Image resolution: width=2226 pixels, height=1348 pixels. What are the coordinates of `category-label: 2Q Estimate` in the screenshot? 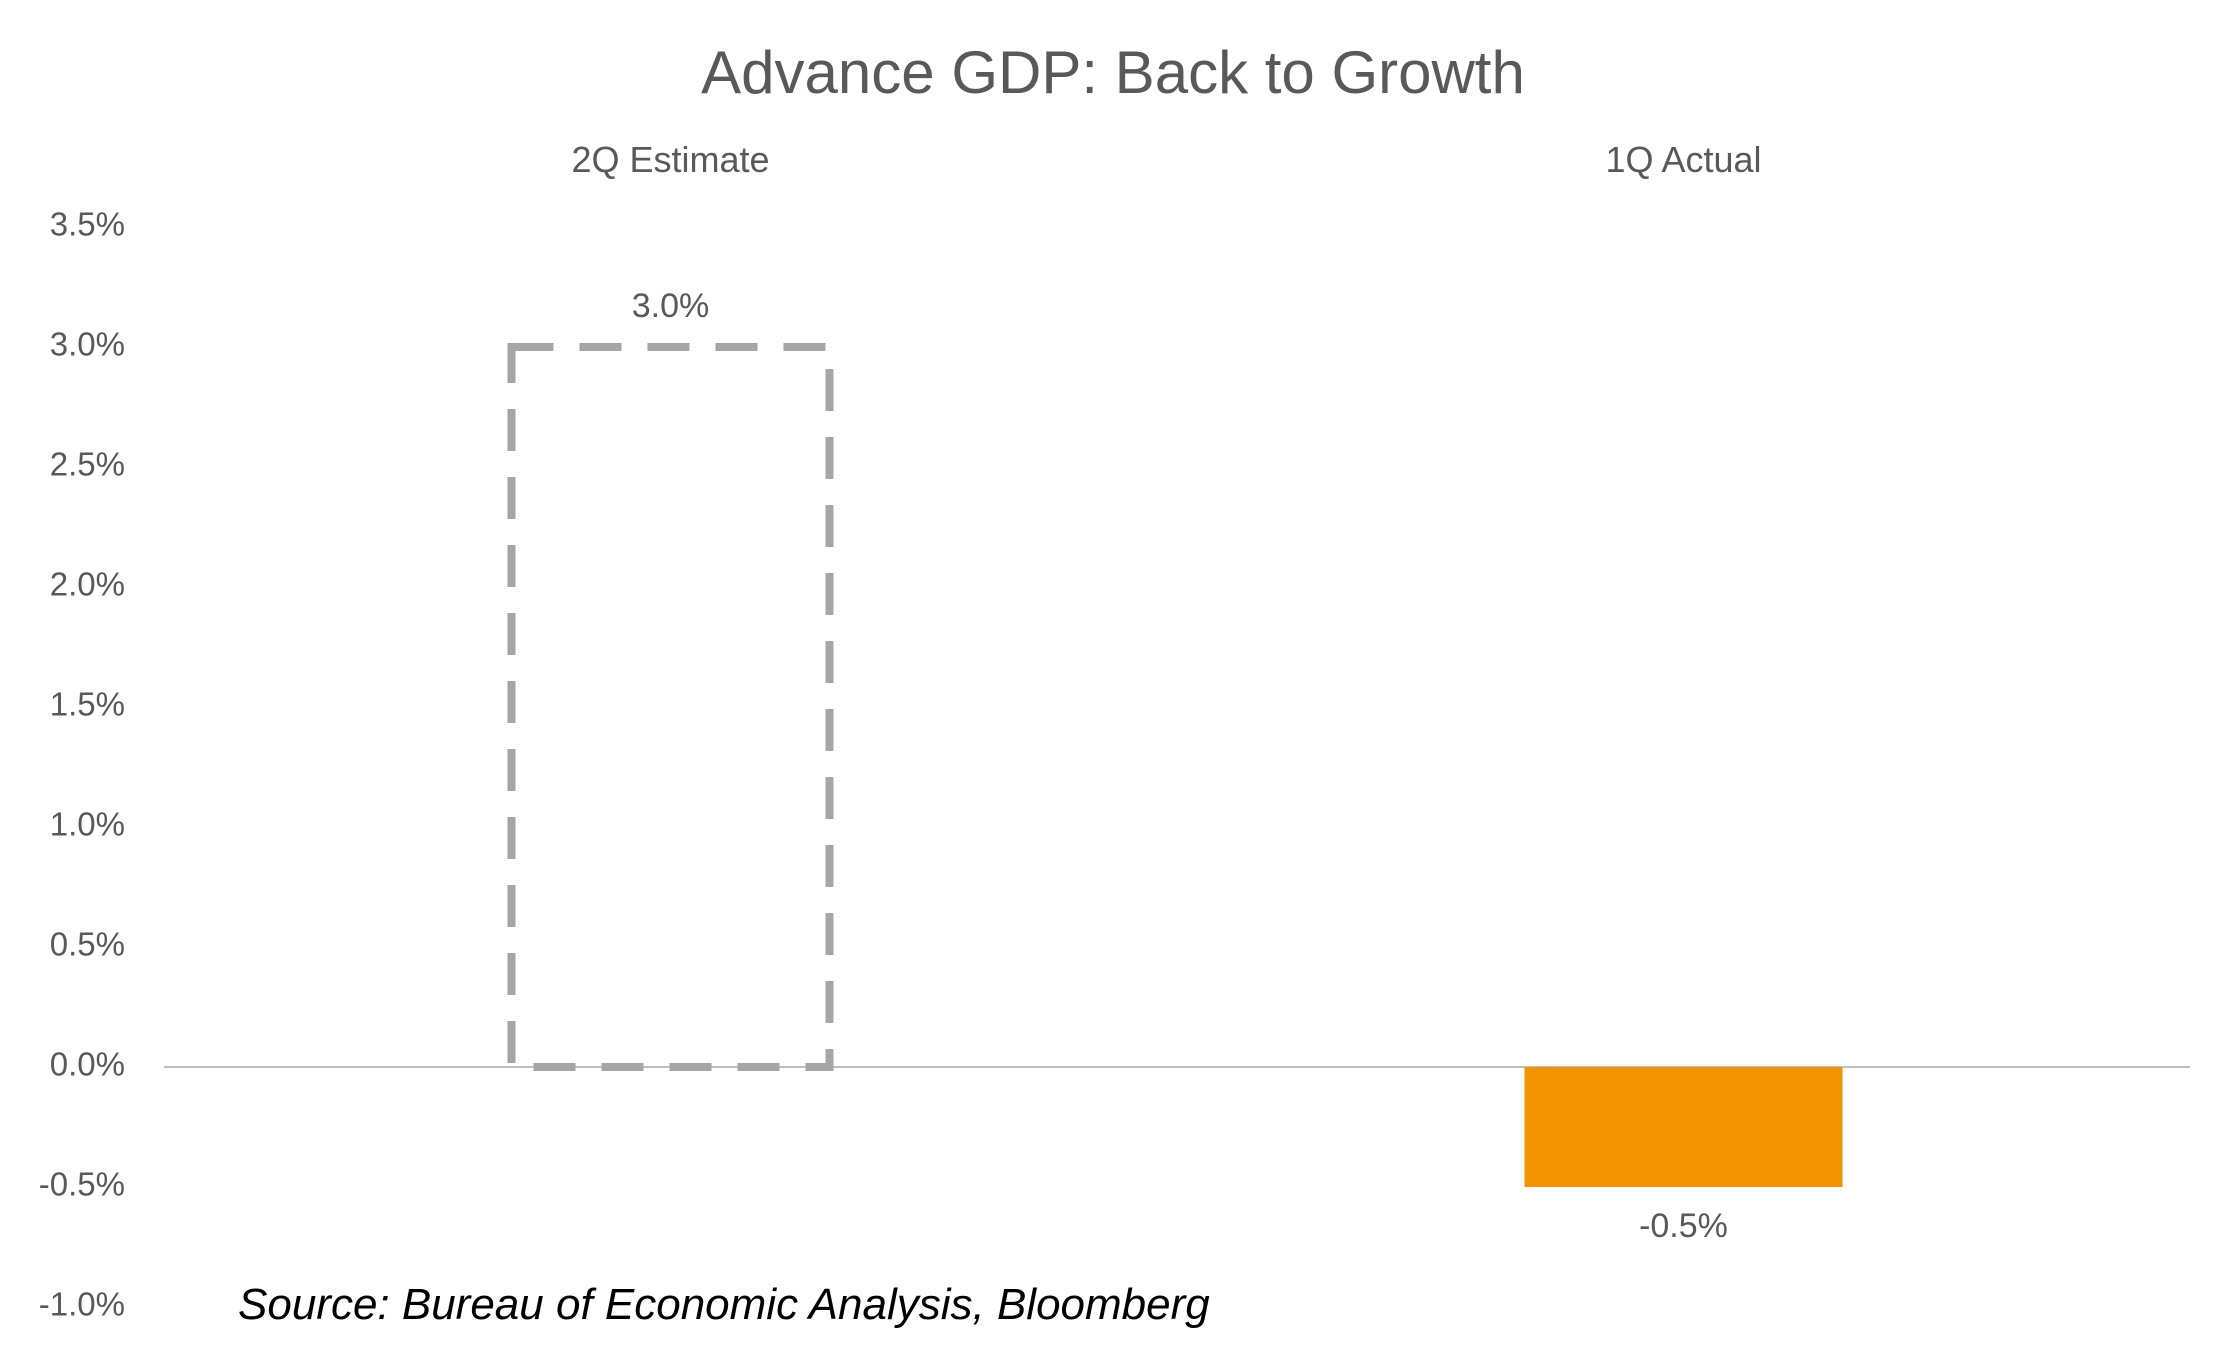 It's located at (670, 159).